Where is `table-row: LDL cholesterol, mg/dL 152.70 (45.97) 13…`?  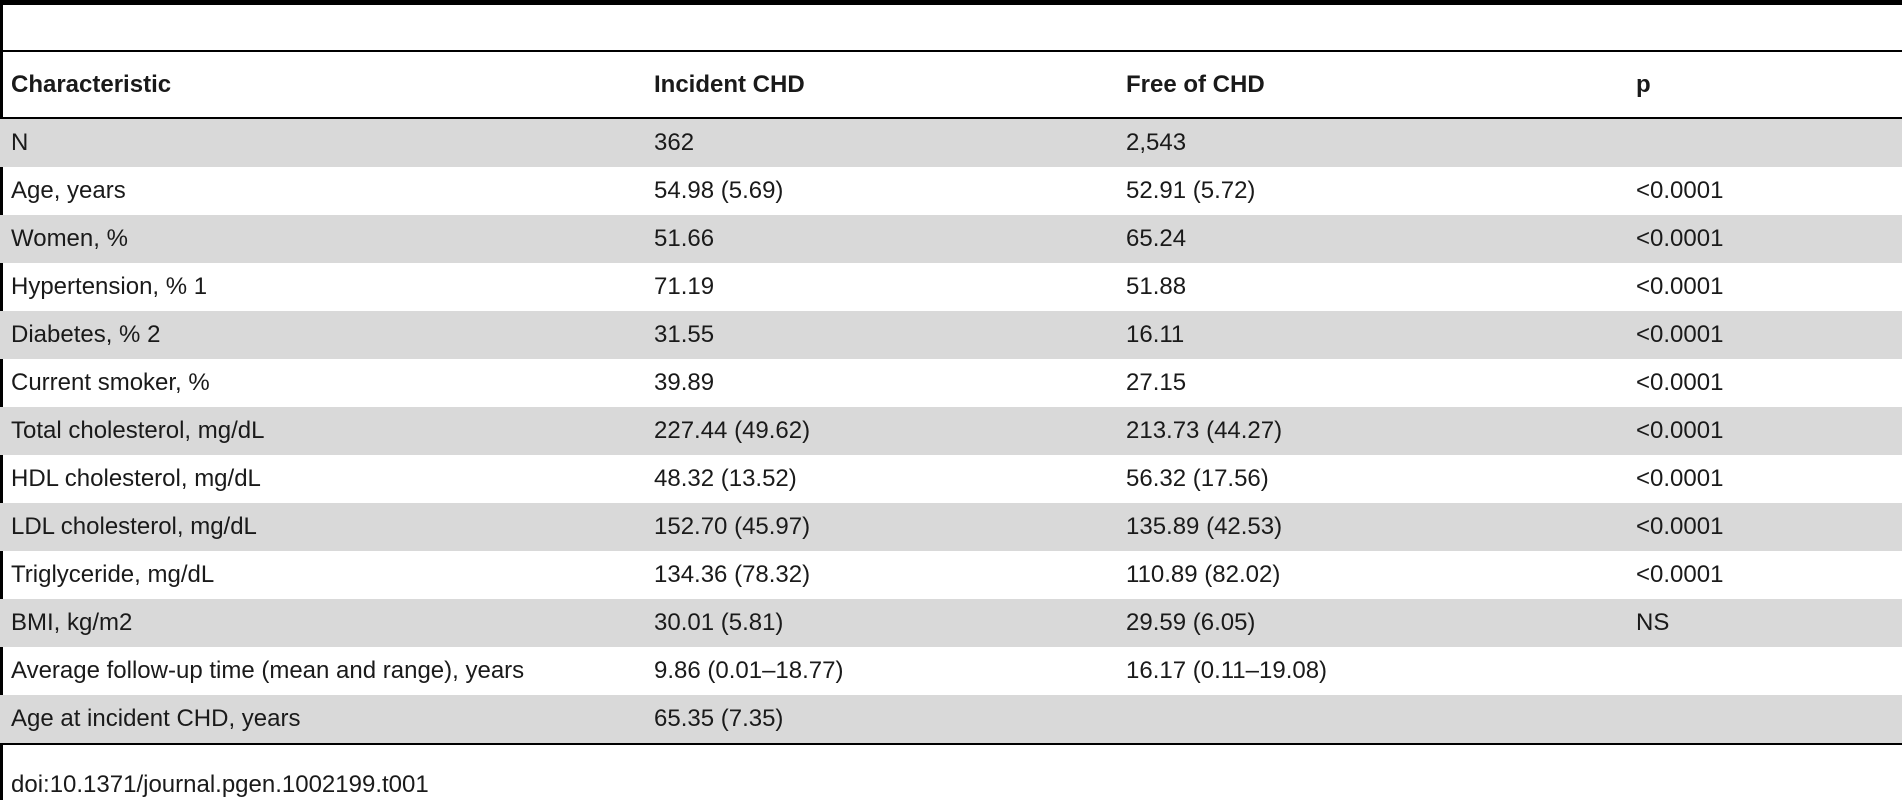
table-row: LDL cholesterol, mg/dL 152.70 (45.97) 13… is located at coordinates (951, 527).